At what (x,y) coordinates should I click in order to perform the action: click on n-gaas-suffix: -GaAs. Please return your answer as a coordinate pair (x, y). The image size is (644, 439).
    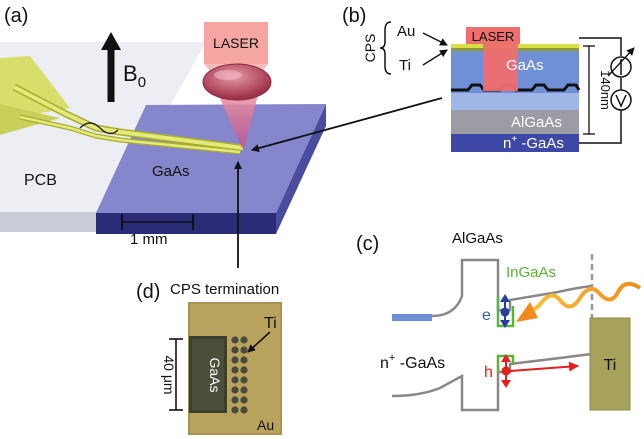
    Looking at the image, I should click on (540, 143).